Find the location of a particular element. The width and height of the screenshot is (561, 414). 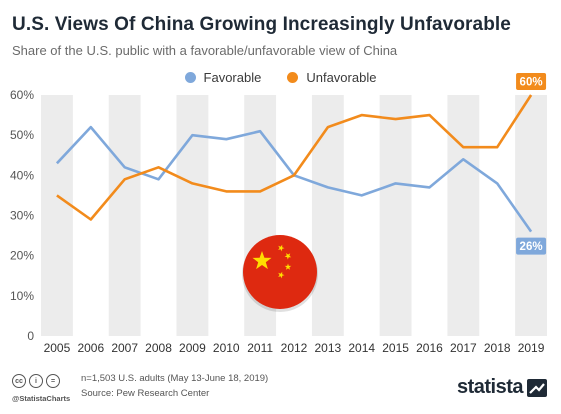

x-tick-label: 2010 is located at coordinates (226, 348).